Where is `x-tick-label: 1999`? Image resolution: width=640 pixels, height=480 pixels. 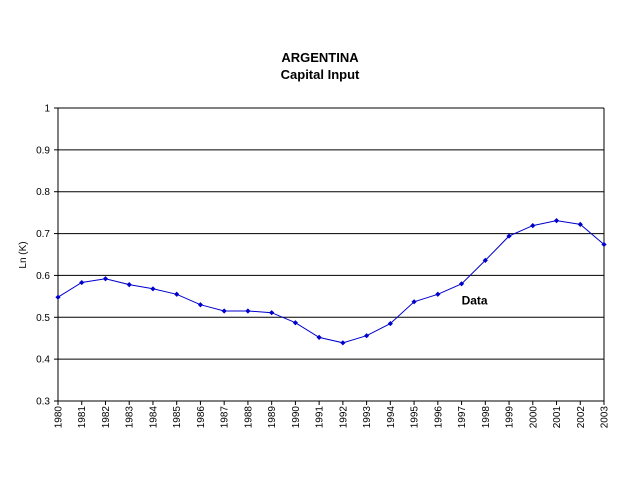
x-tick-label: 1999 is located at coordinates (510, 417).